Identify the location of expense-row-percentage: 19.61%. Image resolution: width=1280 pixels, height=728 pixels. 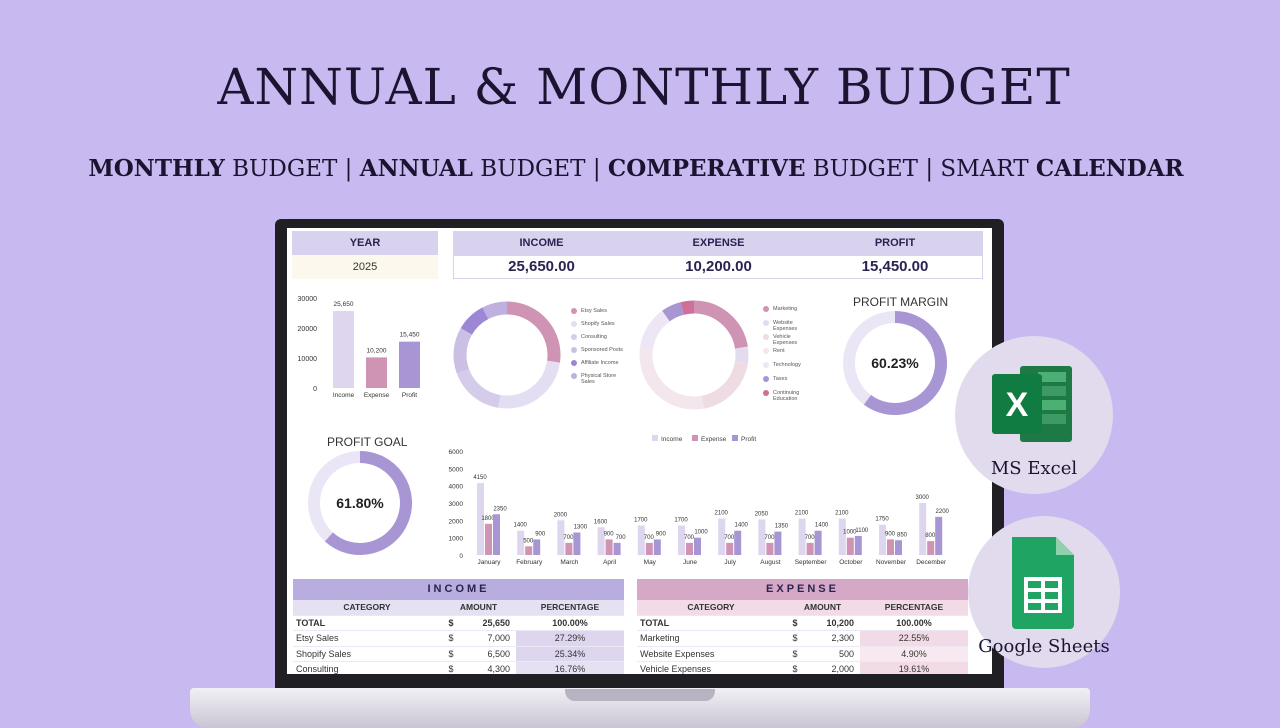
(914, 668).